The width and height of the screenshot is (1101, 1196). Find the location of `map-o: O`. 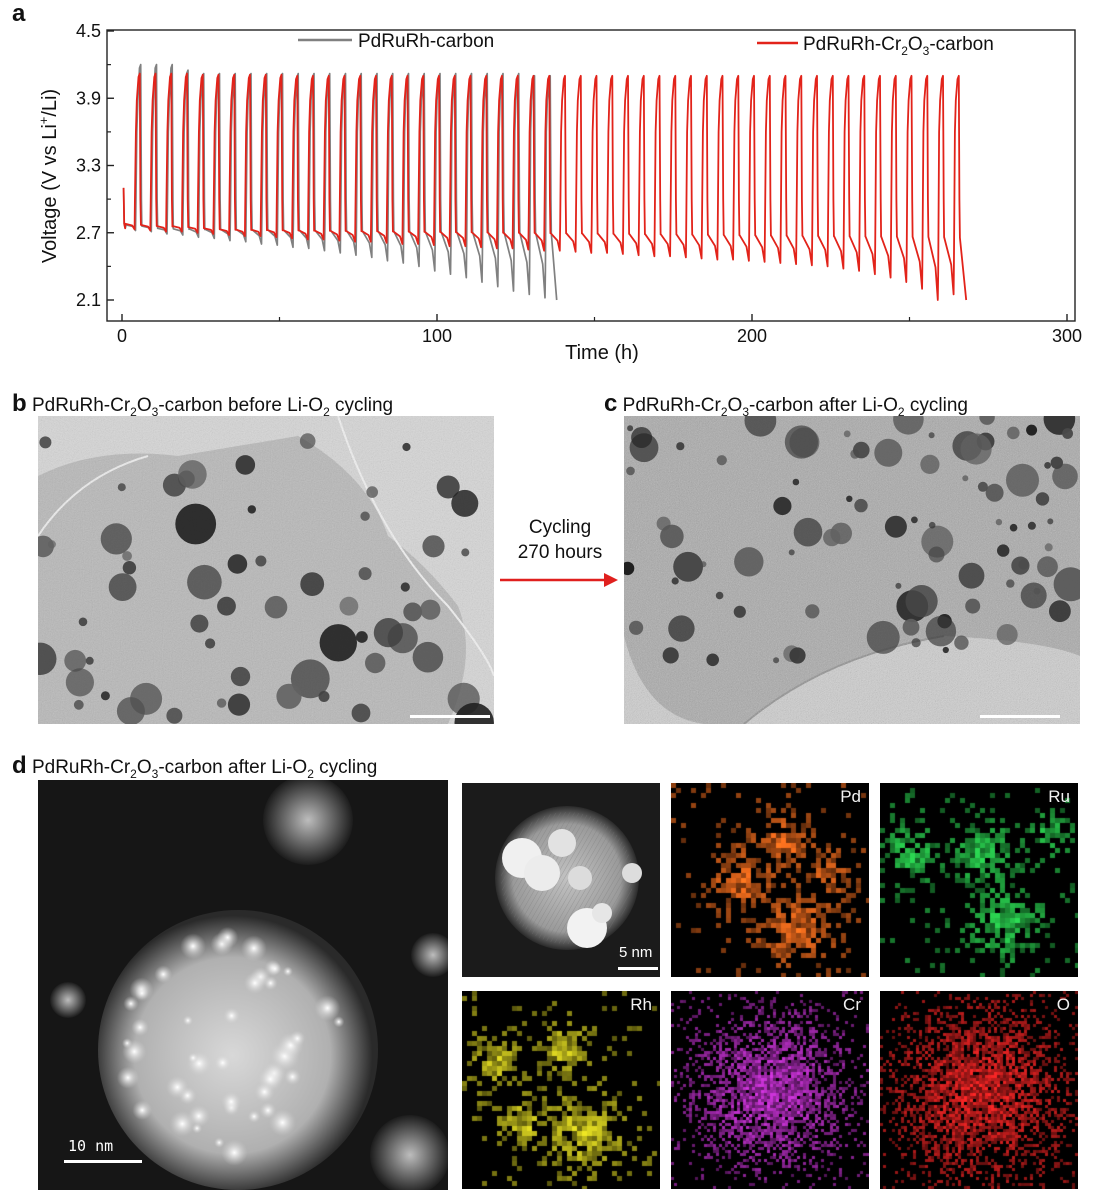

map-o: O is located at coordinates (979, 1090).